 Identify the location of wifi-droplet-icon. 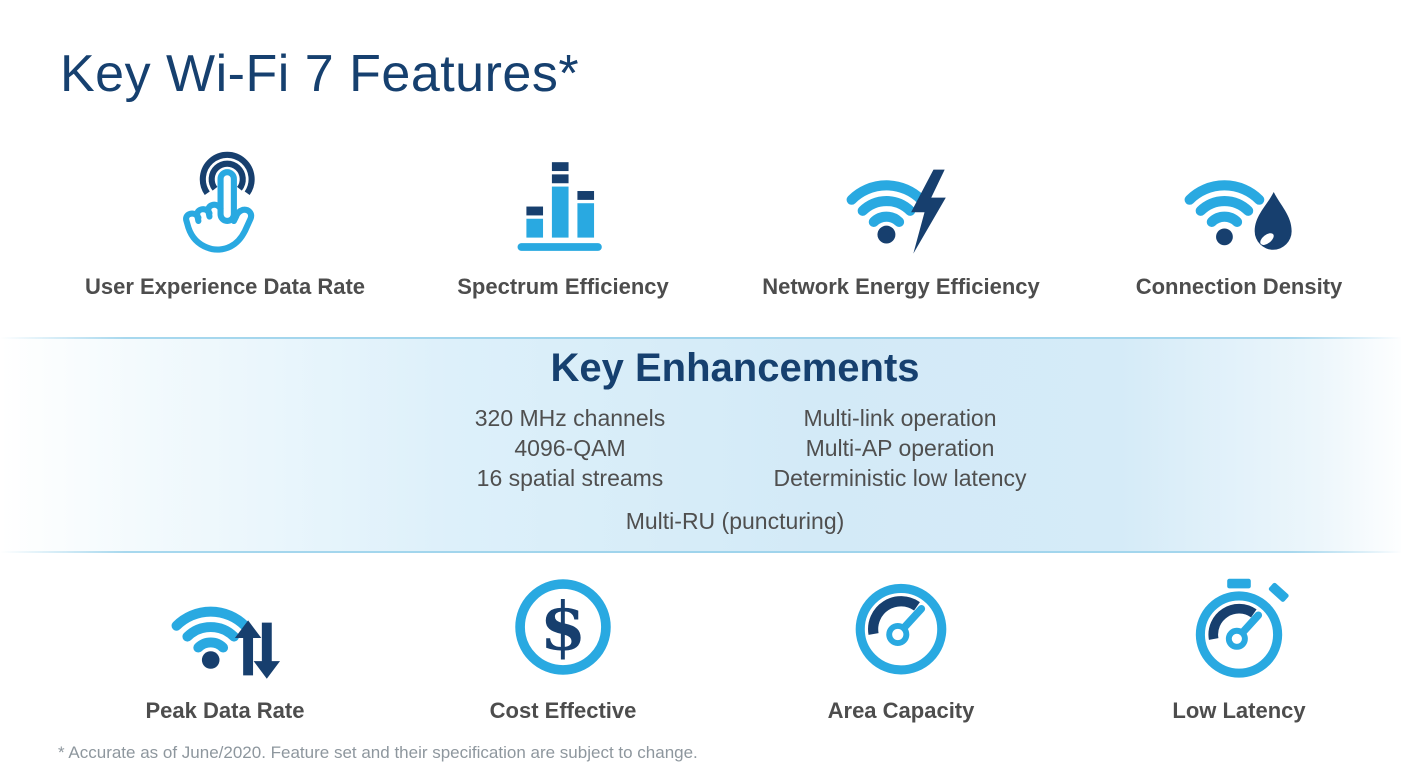
(1239, 201).